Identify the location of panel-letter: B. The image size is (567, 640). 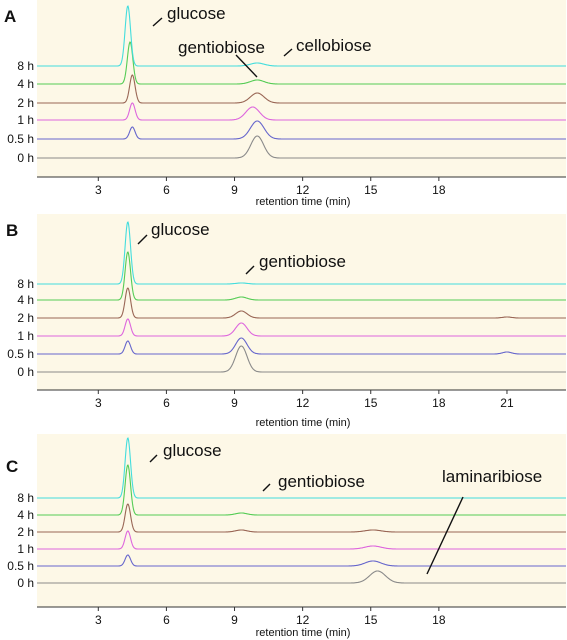
(12, 230).